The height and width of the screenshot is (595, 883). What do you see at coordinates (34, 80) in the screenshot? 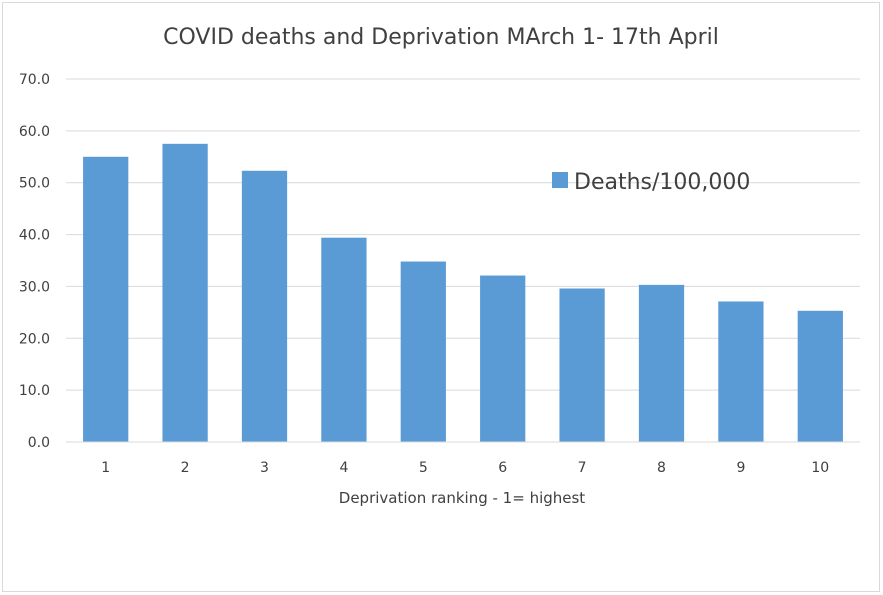
I see `y-tick-label: 70.0` at bounding box center [34, 80].